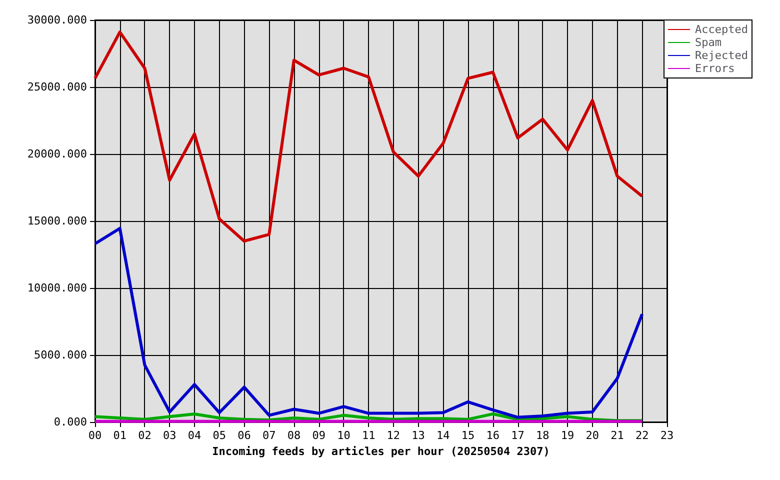 The width and height of the screenshot is (780, 480). What do you see at coordinates (642, 435) in the screenshot?
I see `x-tick-label: 22` at bounding box center [642, 435].